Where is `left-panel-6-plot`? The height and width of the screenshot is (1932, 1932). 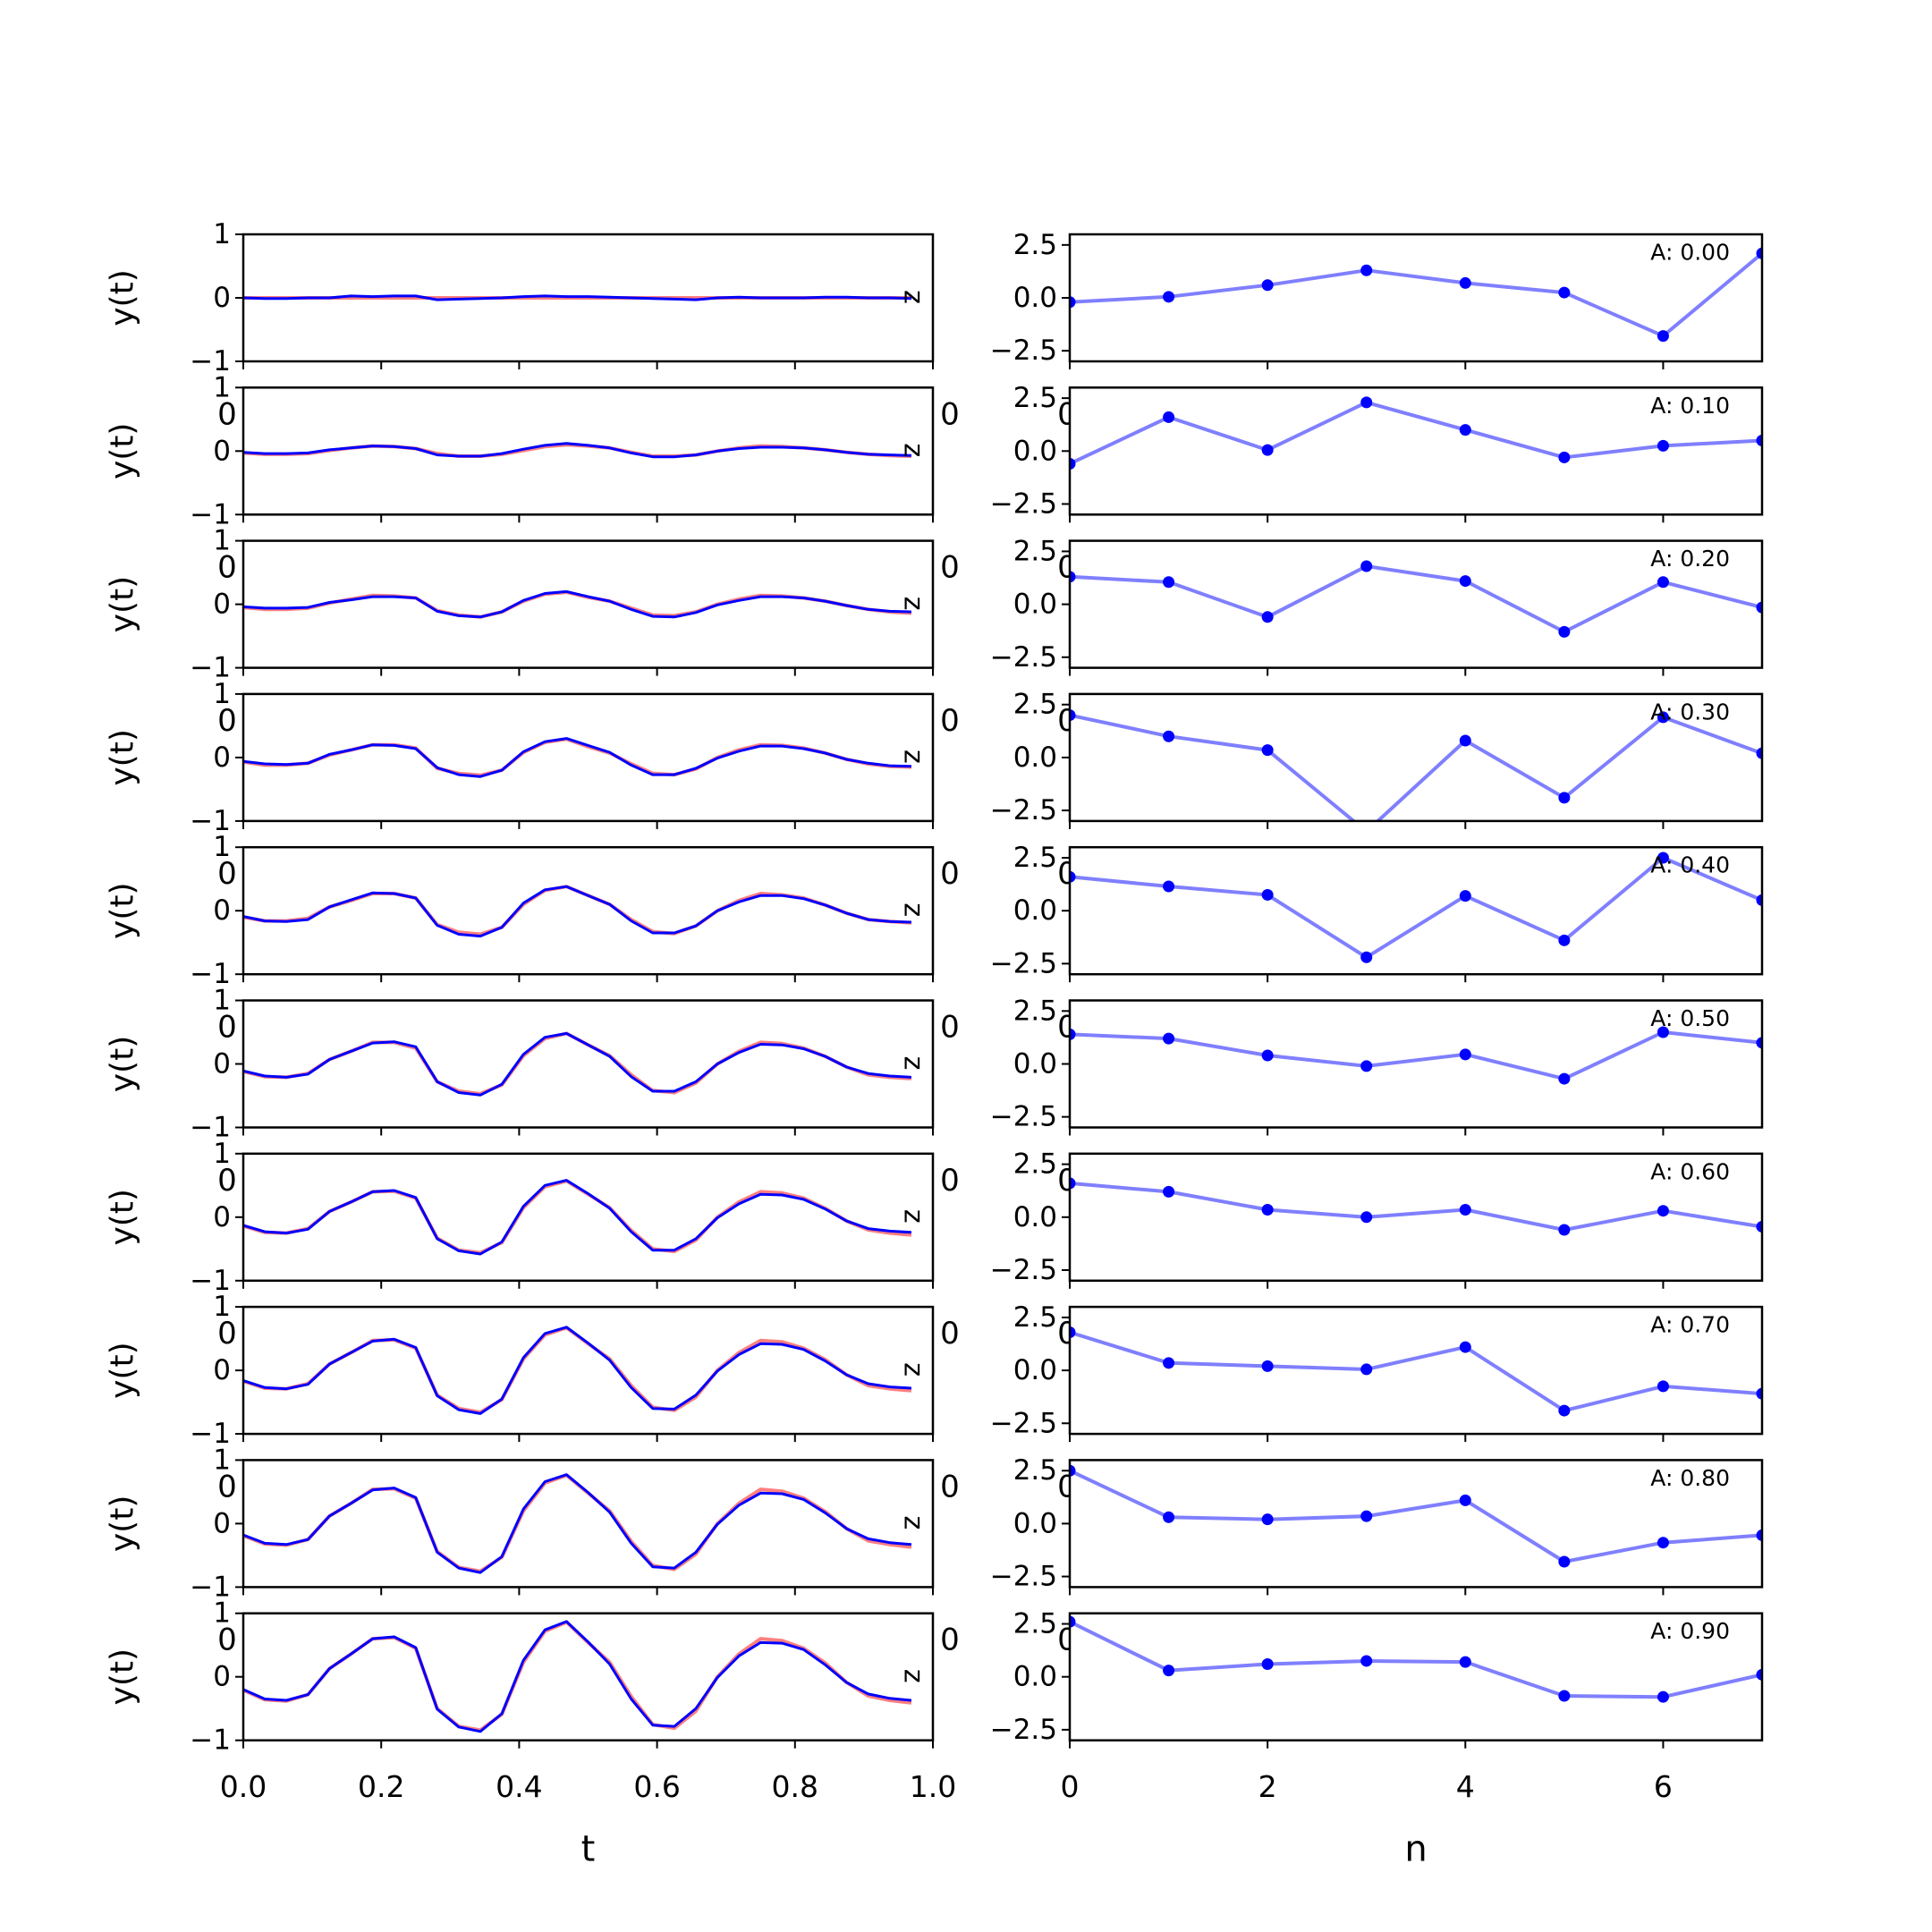
left-panel-6-plot is located at coordinates (577, 1064).